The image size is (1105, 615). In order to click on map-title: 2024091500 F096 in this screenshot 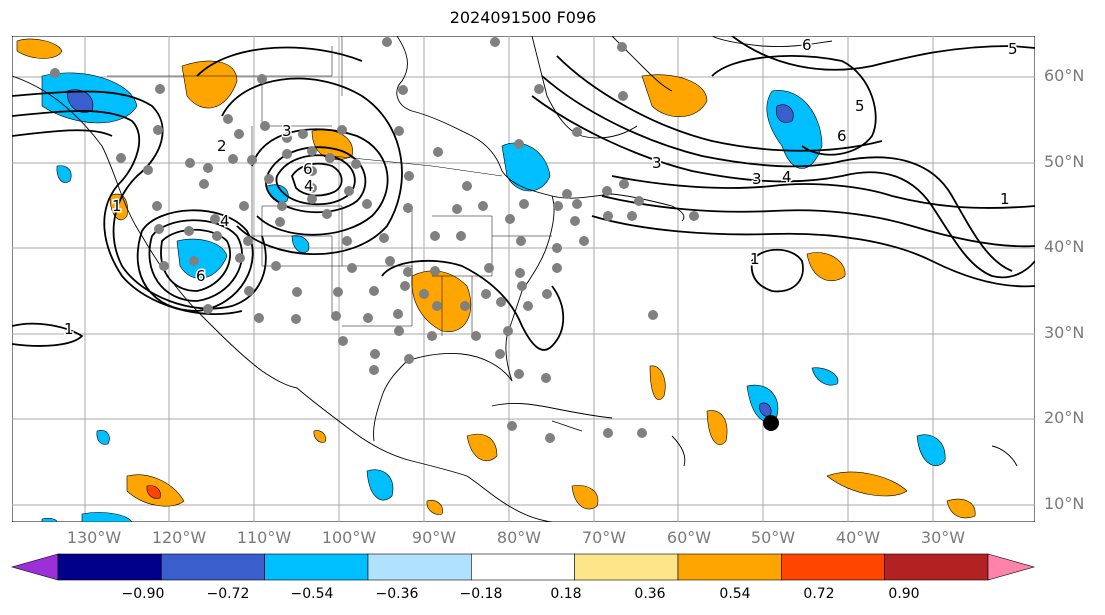, I will do `click(523, 17)`.